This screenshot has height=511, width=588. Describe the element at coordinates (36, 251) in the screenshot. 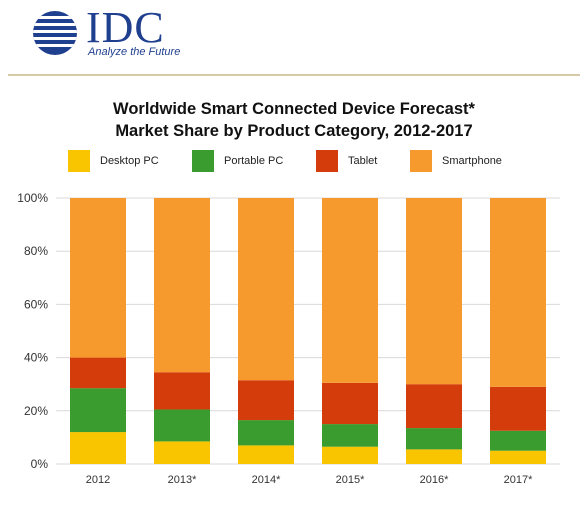

I see `y-tick-label: 80%` at that location.